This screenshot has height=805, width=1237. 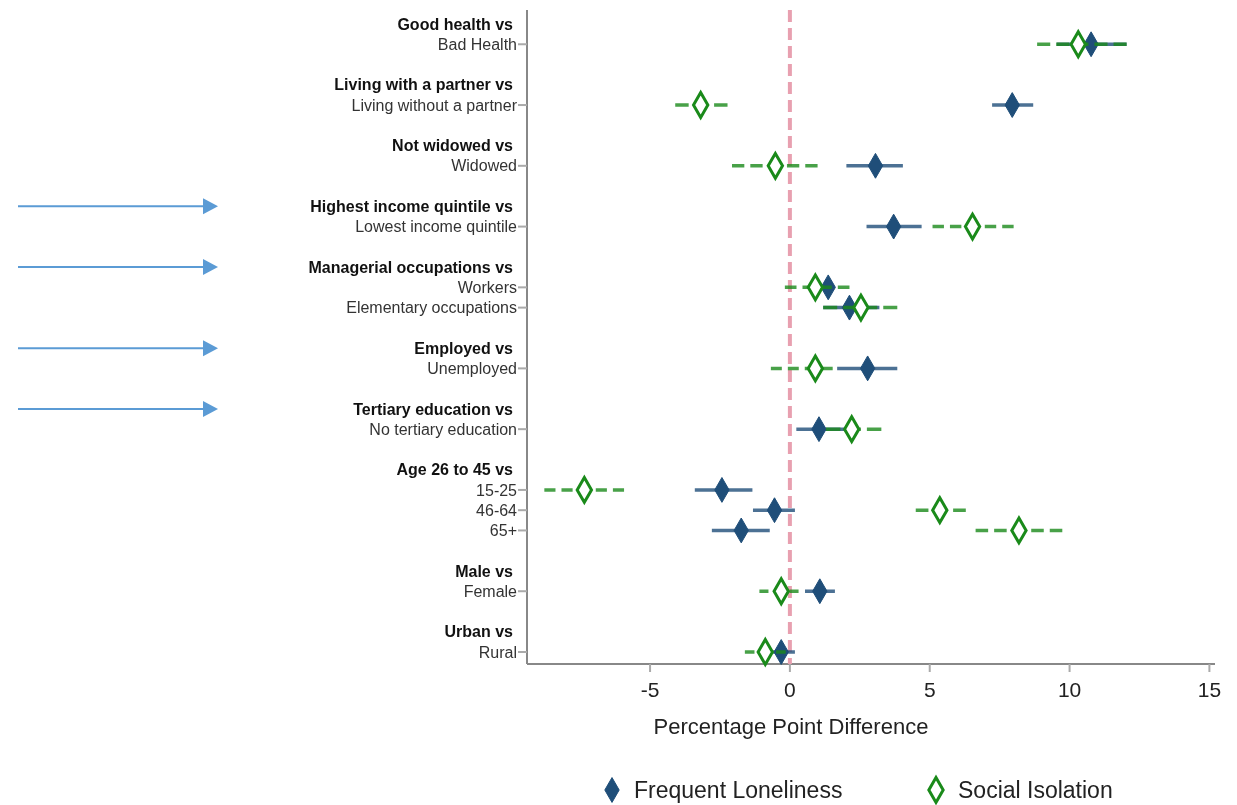 I want to click on y-tick-label: 46-64, so click(x=497, y=510).